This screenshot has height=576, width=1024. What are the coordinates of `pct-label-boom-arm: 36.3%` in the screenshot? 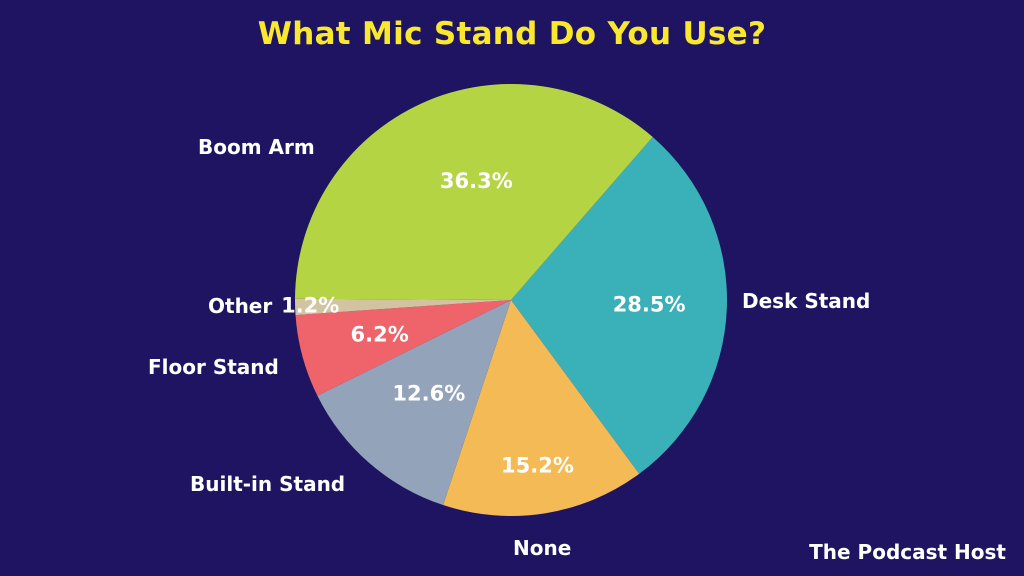 It's located at (476, 181).